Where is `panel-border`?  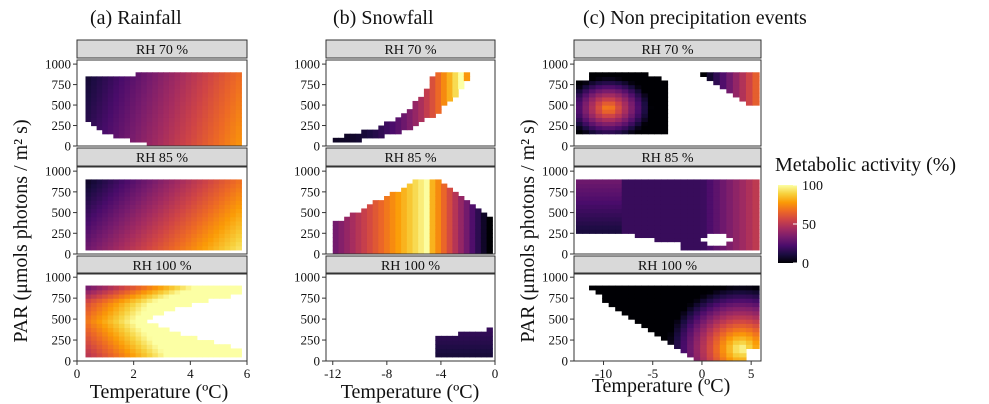 panel-border is located at coordinates (162, 317).